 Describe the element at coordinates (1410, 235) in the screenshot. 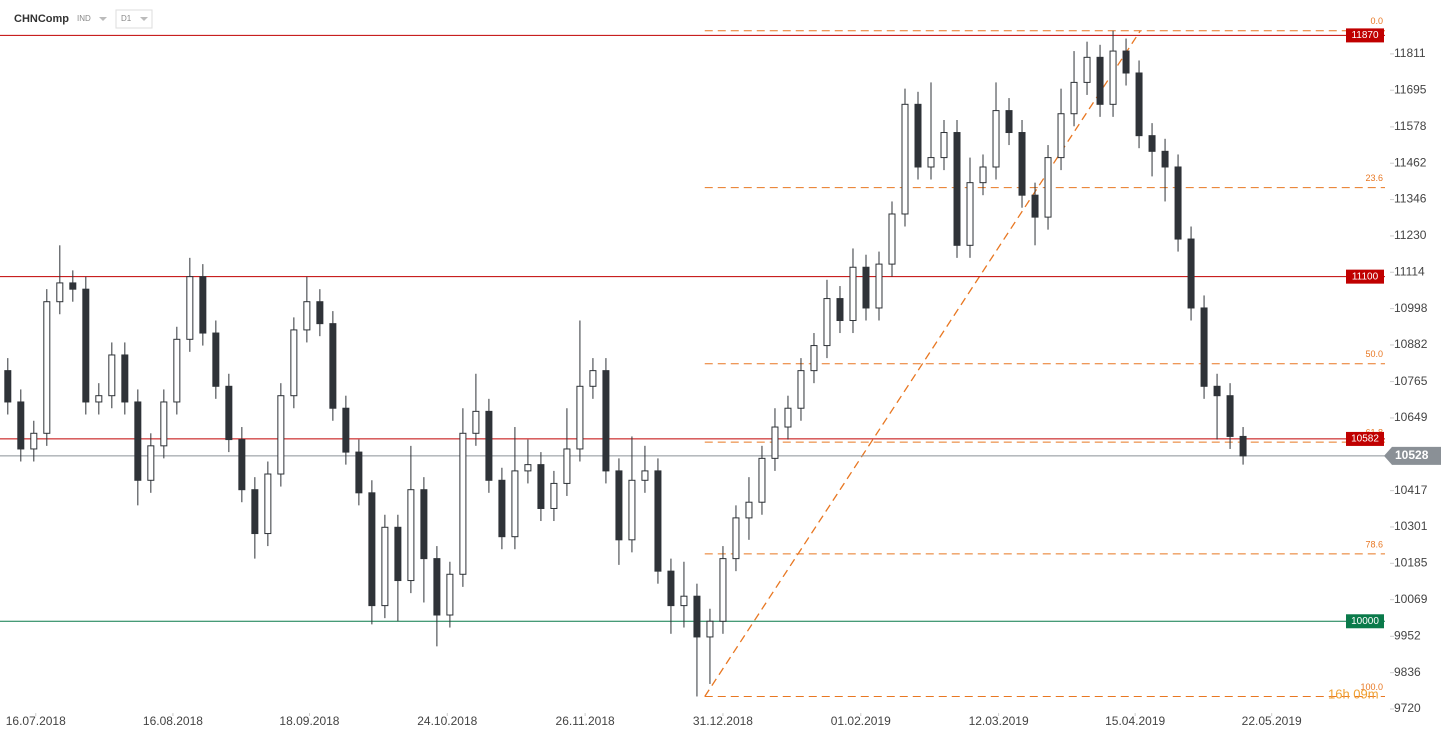

I see `y-tick-label: 11230` at that location.